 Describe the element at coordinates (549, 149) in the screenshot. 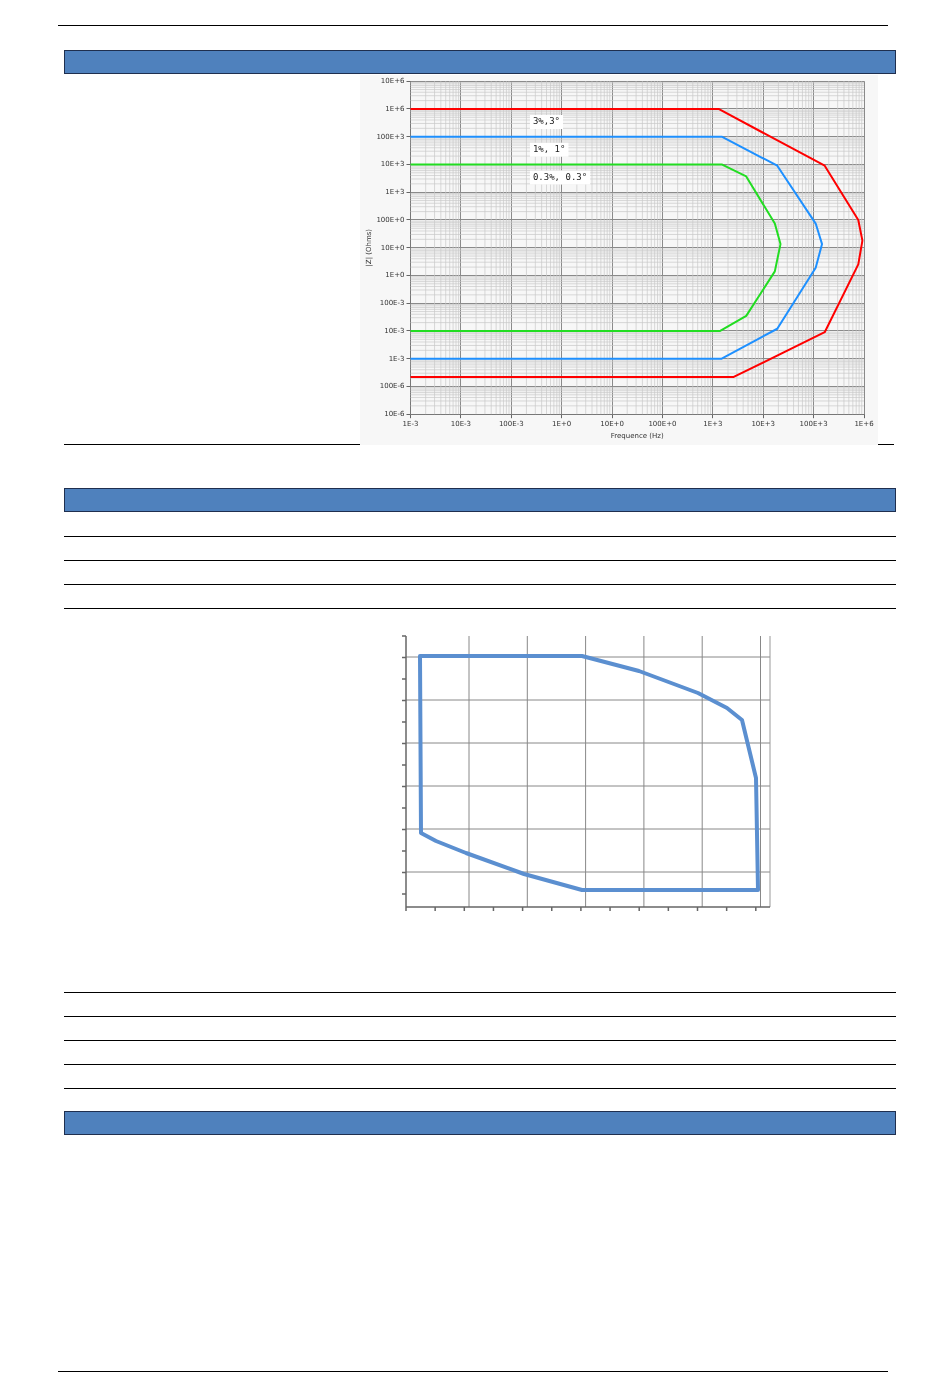

I see `series-label: 1%, 1°` at that location.